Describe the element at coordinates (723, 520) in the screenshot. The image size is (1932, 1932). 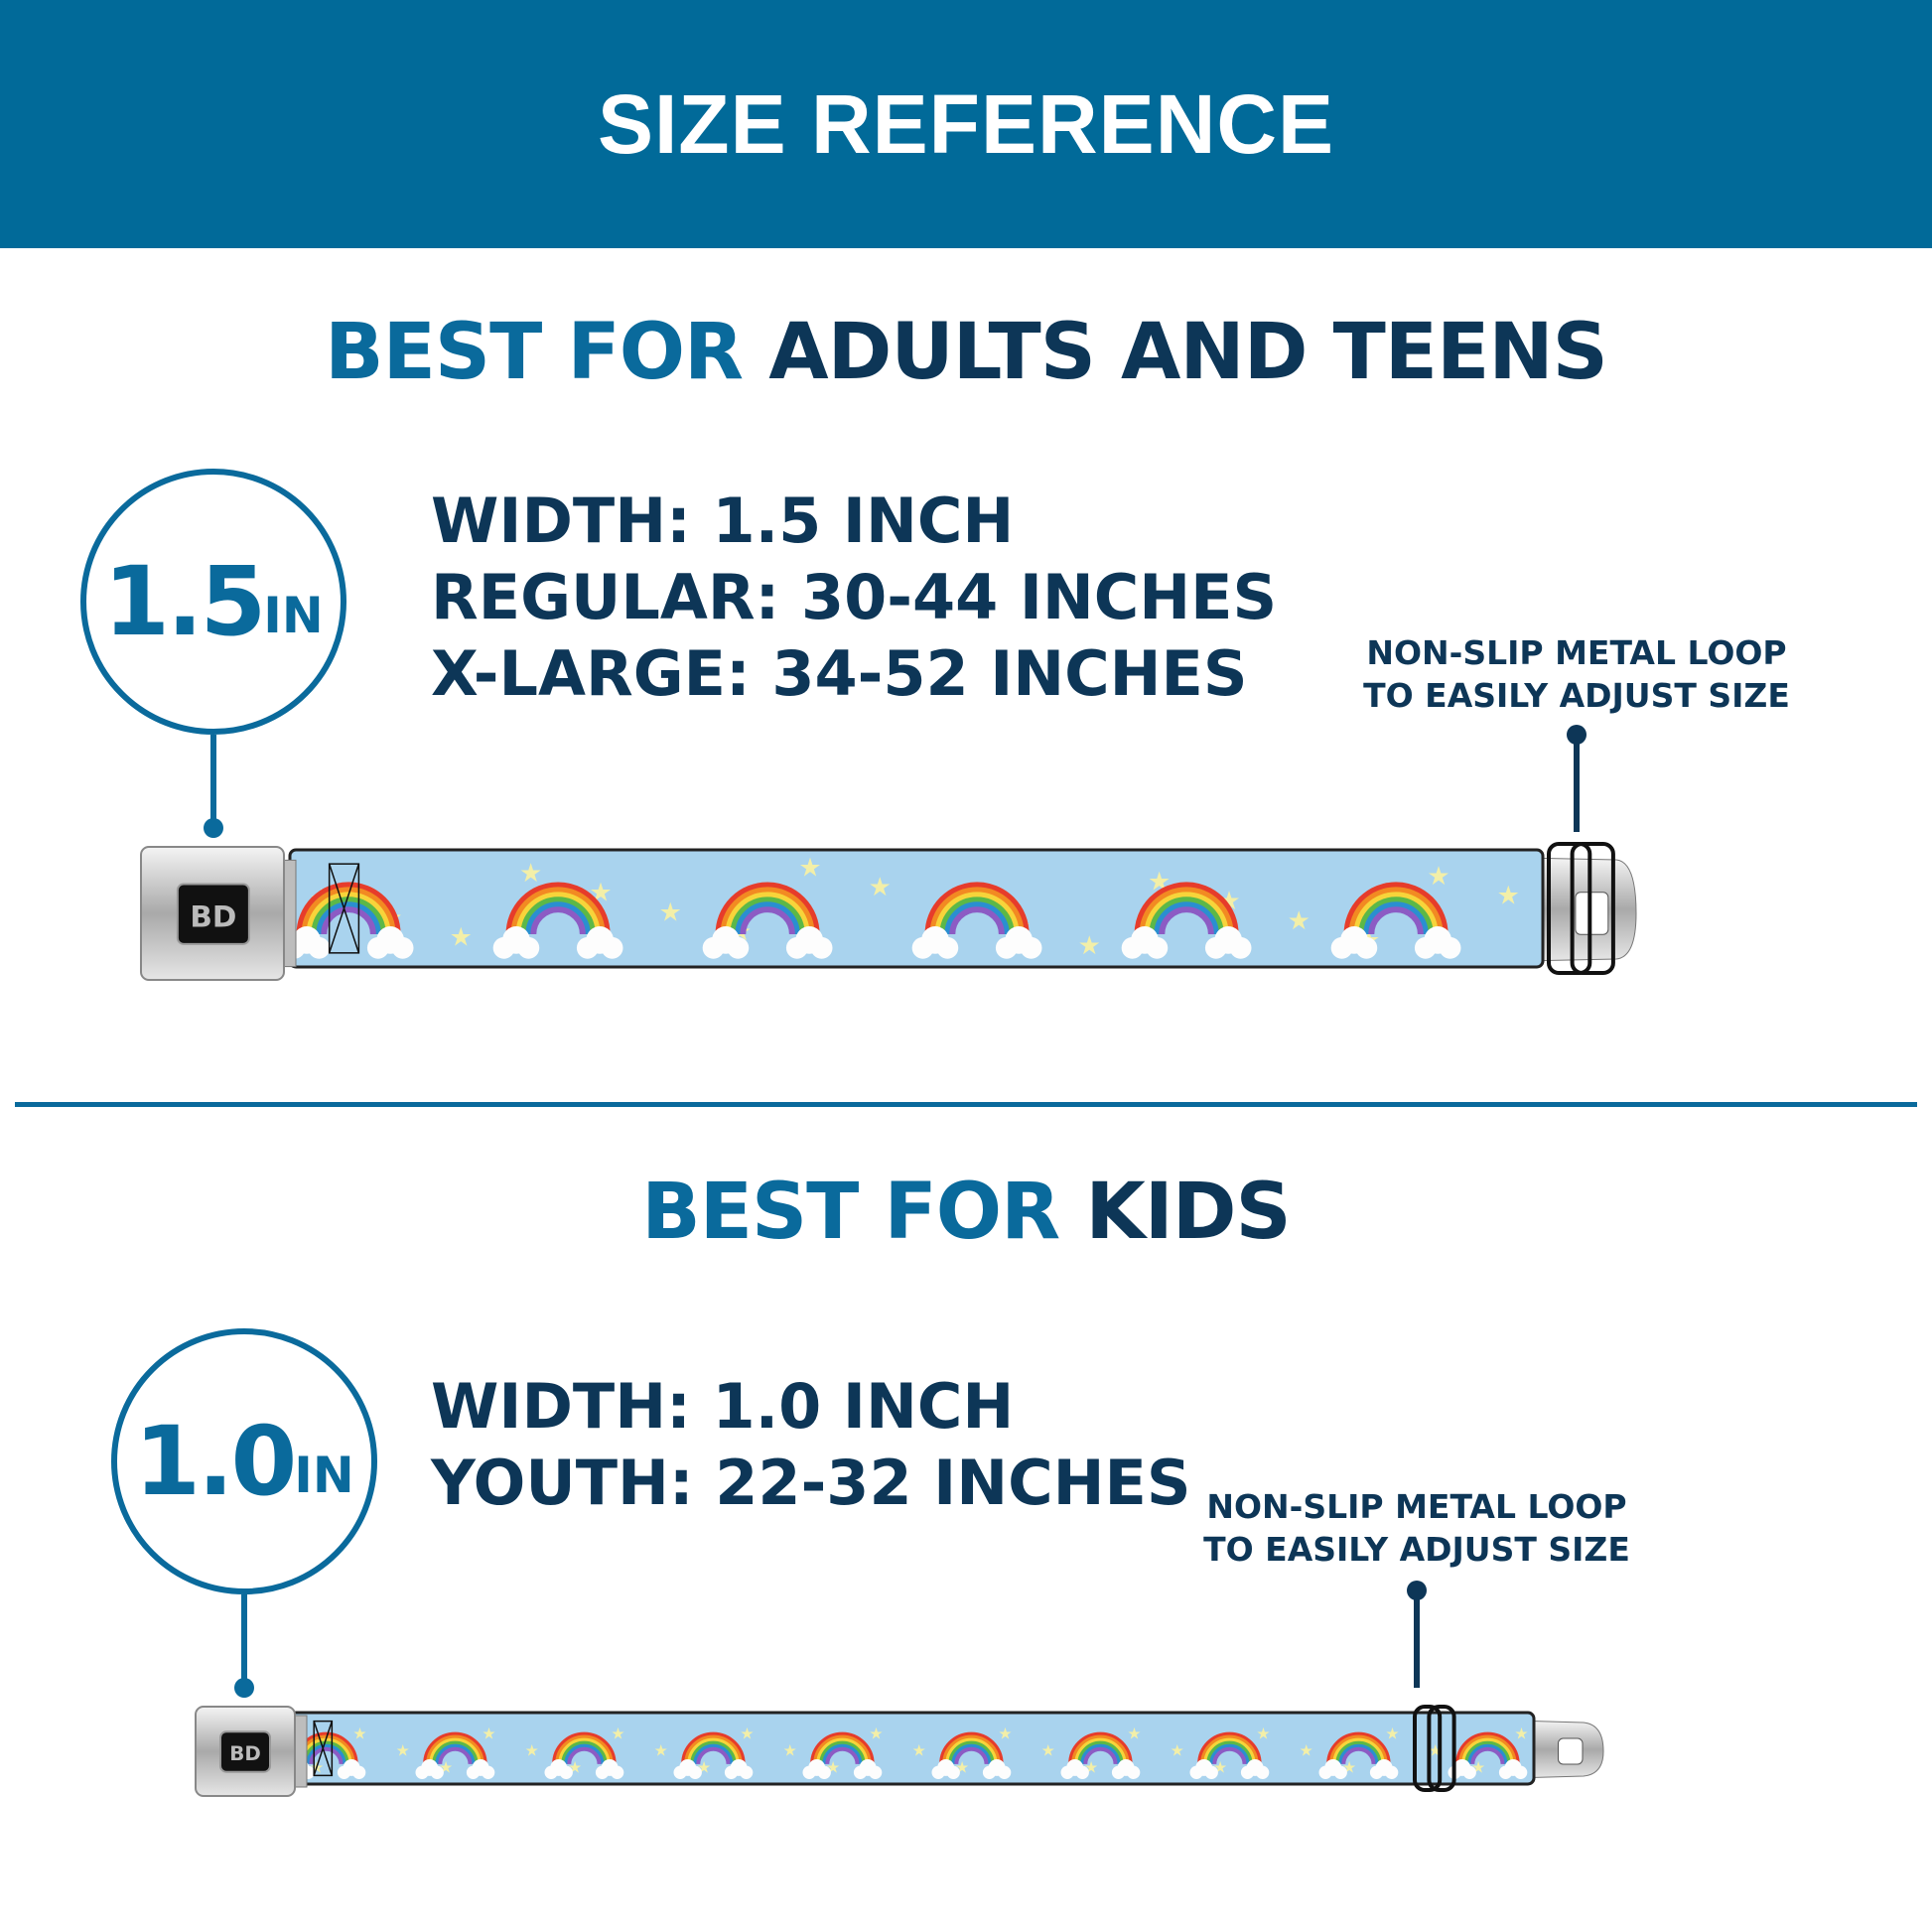
I see `spec-width: WIDTH: 1.5 INCH` at that location.